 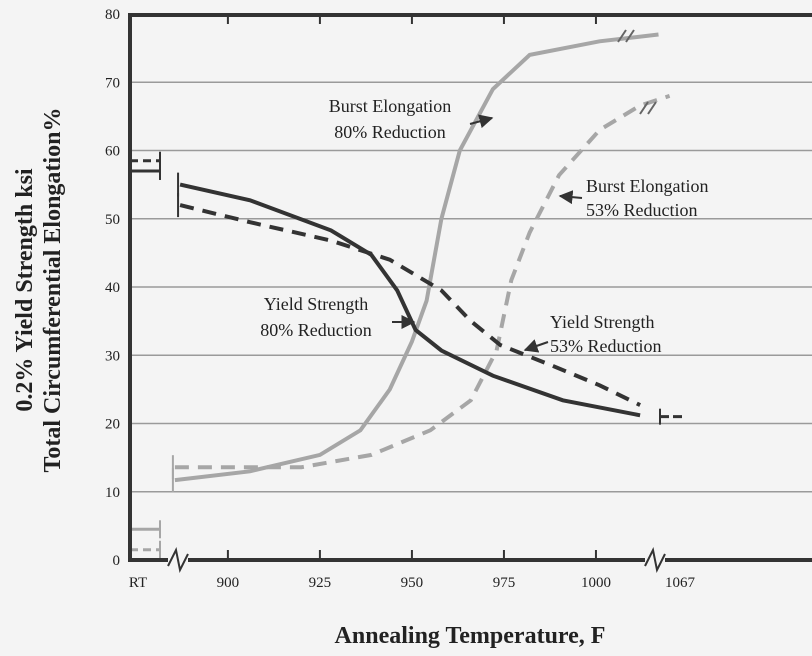 What do you see at coordinates (412, 583) in the screenshot?
I see `x-tick-label: 950` at bounding box center [412, 583].